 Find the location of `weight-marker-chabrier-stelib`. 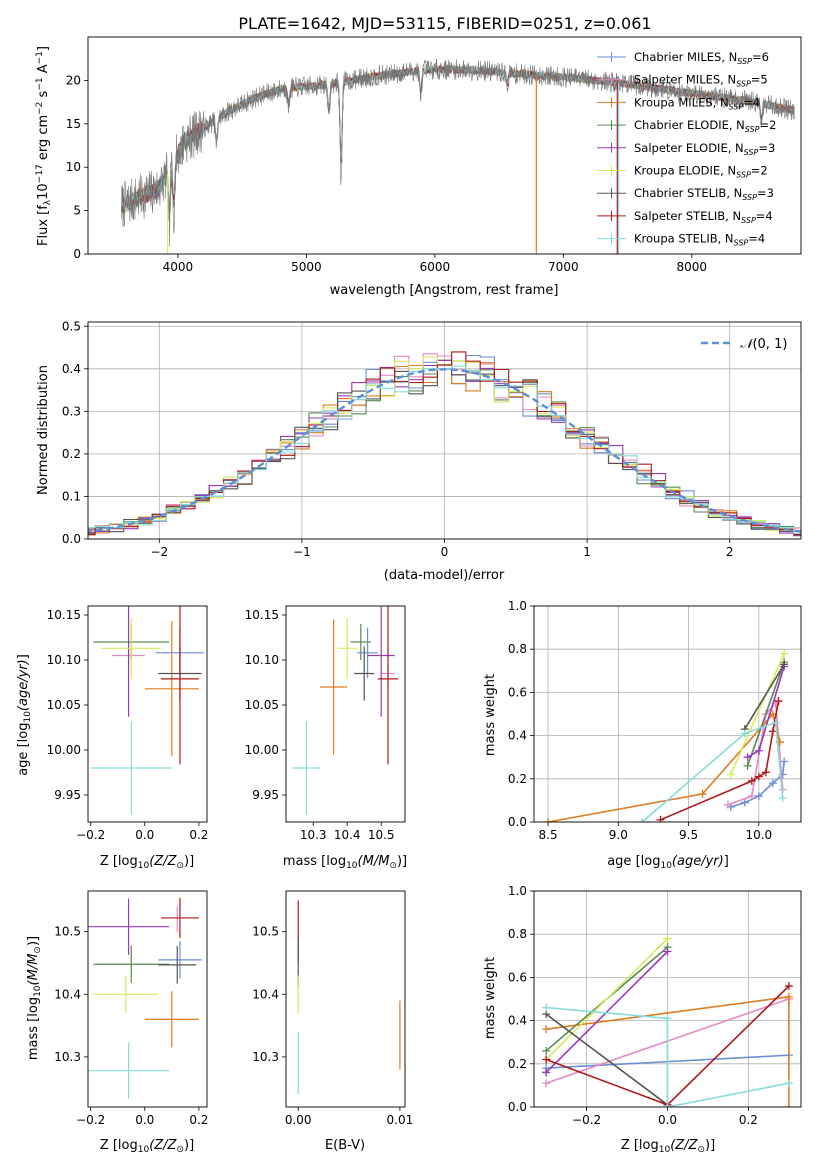

weight-marker-chabrier-stelib is located at coordinates (784, 664).